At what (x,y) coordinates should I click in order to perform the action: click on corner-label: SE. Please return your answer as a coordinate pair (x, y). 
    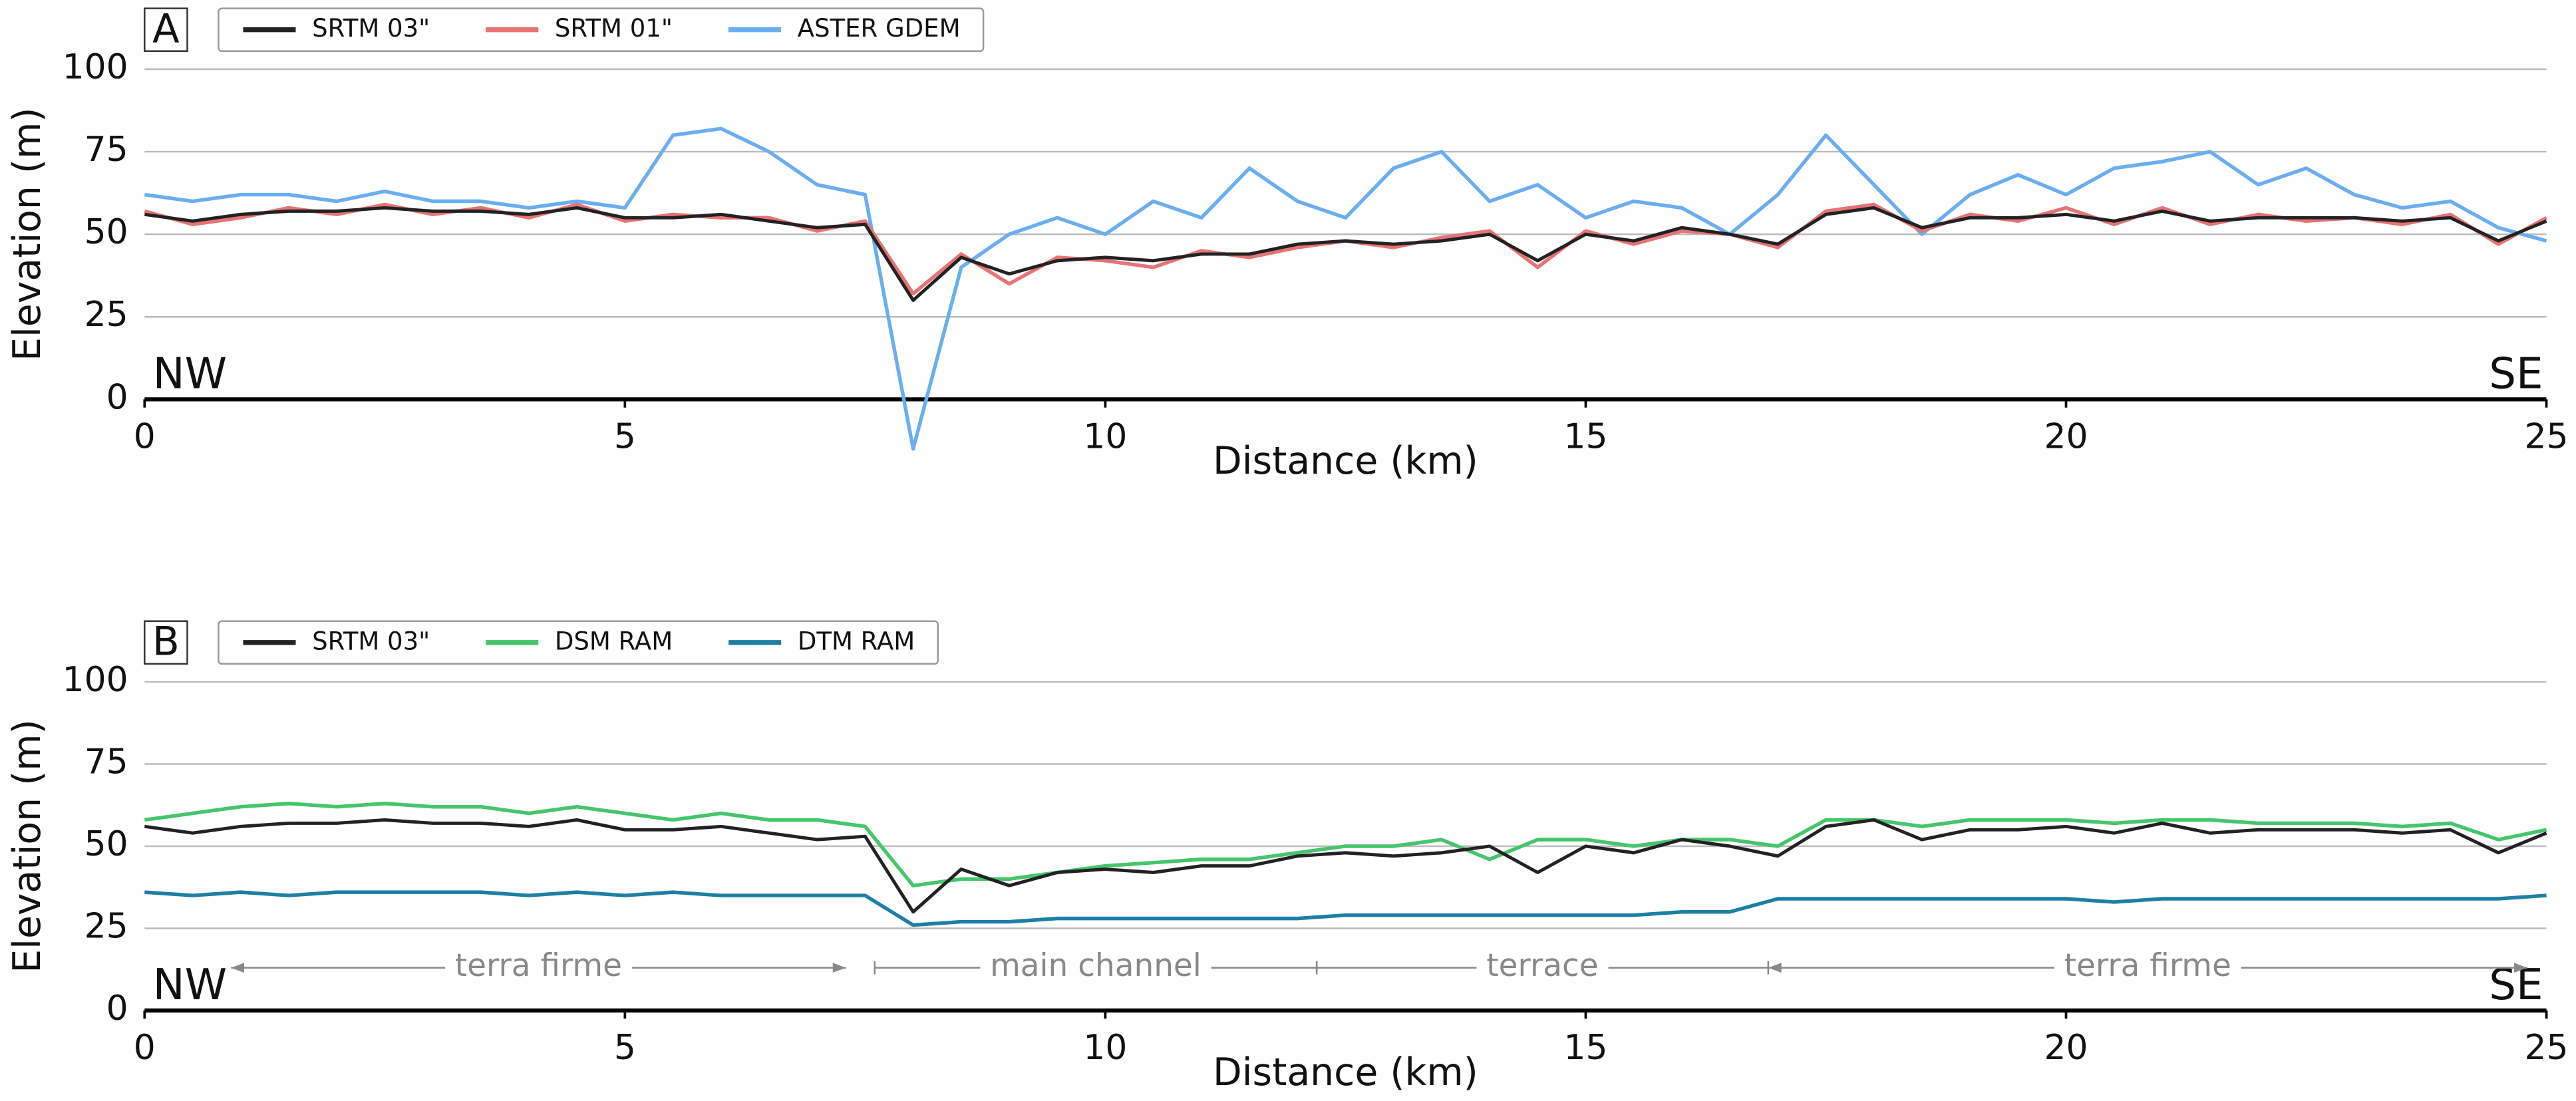
    Looking at the image, I should click on (2516, 373).